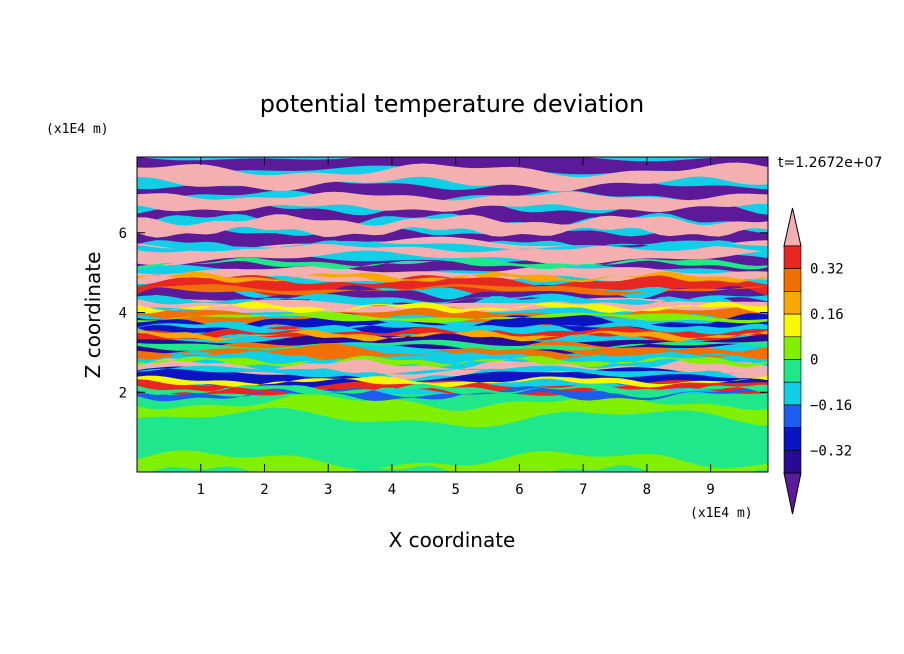 The height and width of the screenshot is (654, 904). I want to click on colorbar-extend-bottom, so click(792, 493).